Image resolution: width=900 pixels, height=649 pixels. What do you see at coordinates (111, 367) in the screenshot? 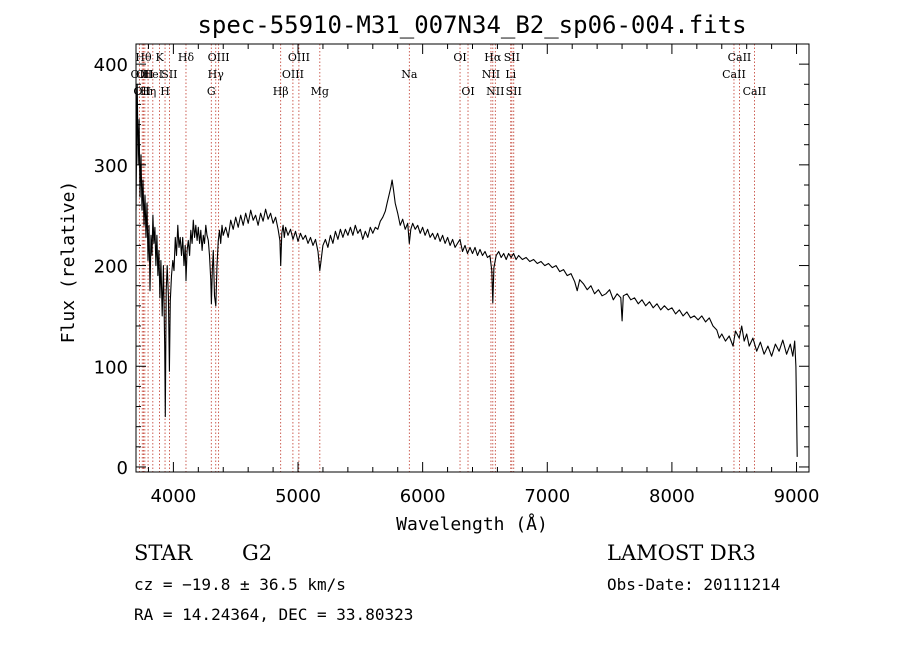
I see `y-tick-label-100: 100` at bounding box center [111, 367].